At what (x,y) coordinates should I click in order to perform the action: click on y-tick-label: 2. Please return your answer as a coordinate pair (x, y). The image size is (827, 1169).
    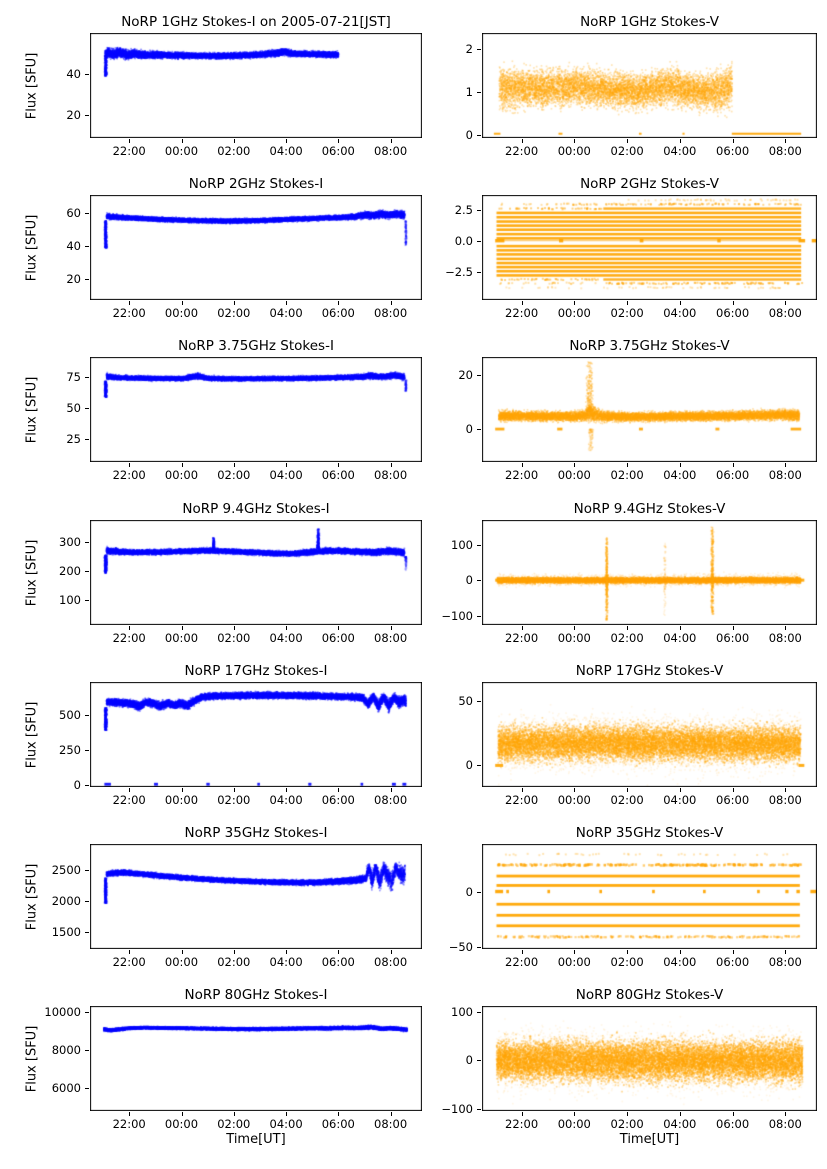
    Looking at the image, I should click on (469, 49).